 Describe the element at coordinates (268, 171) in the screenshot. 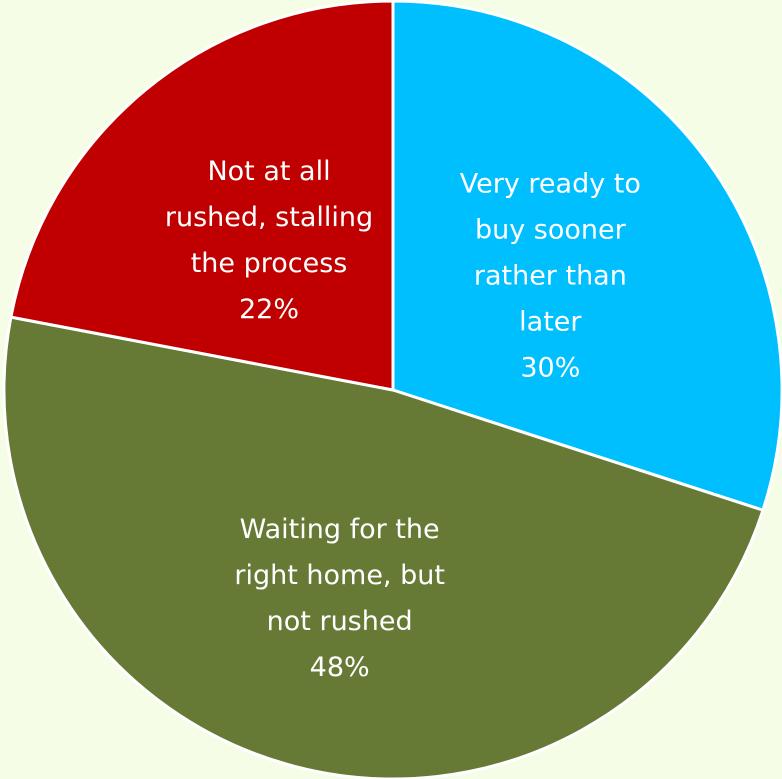

I see `slice-label-line: Not at all` at that location.